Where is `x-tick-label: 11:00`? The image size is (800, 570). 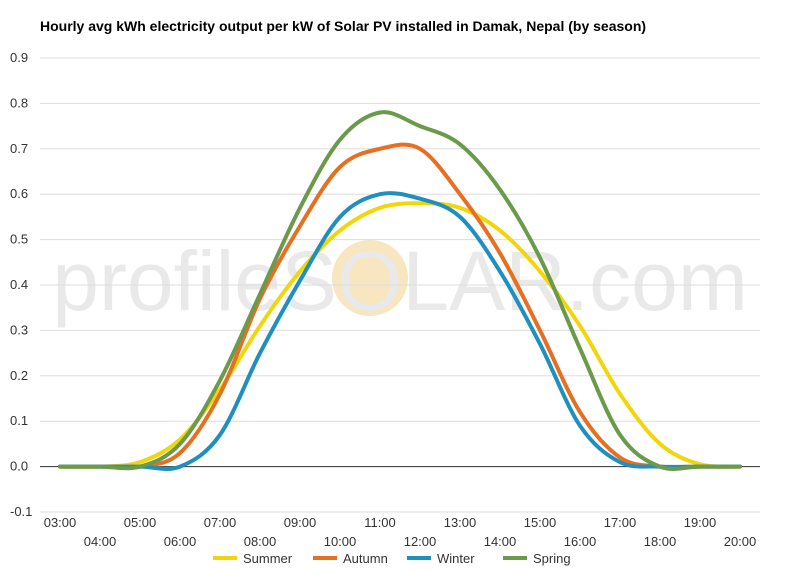 x-tick-label: 11:00 is located at coordinates (380, 522).